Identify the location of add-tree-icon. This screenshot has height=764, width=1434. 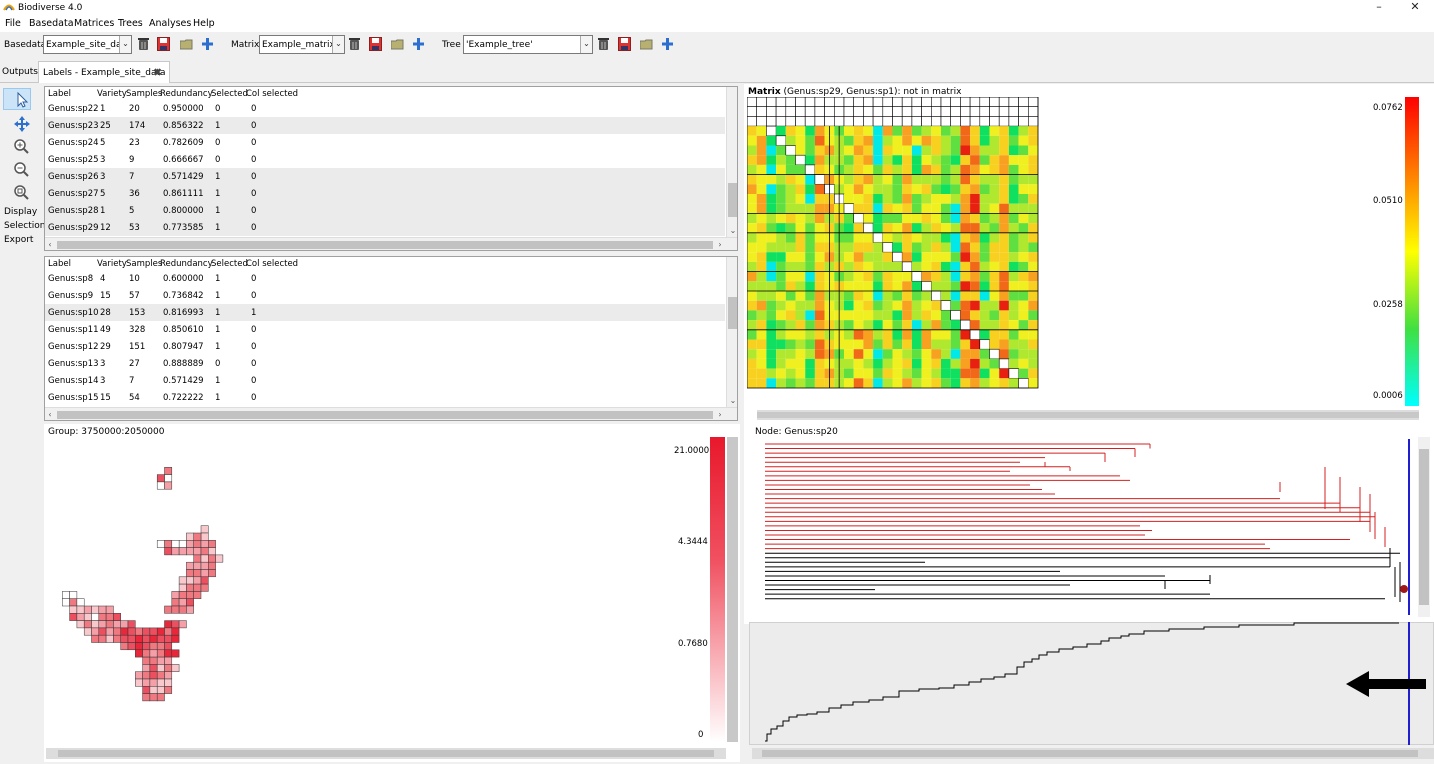
(667, 44).